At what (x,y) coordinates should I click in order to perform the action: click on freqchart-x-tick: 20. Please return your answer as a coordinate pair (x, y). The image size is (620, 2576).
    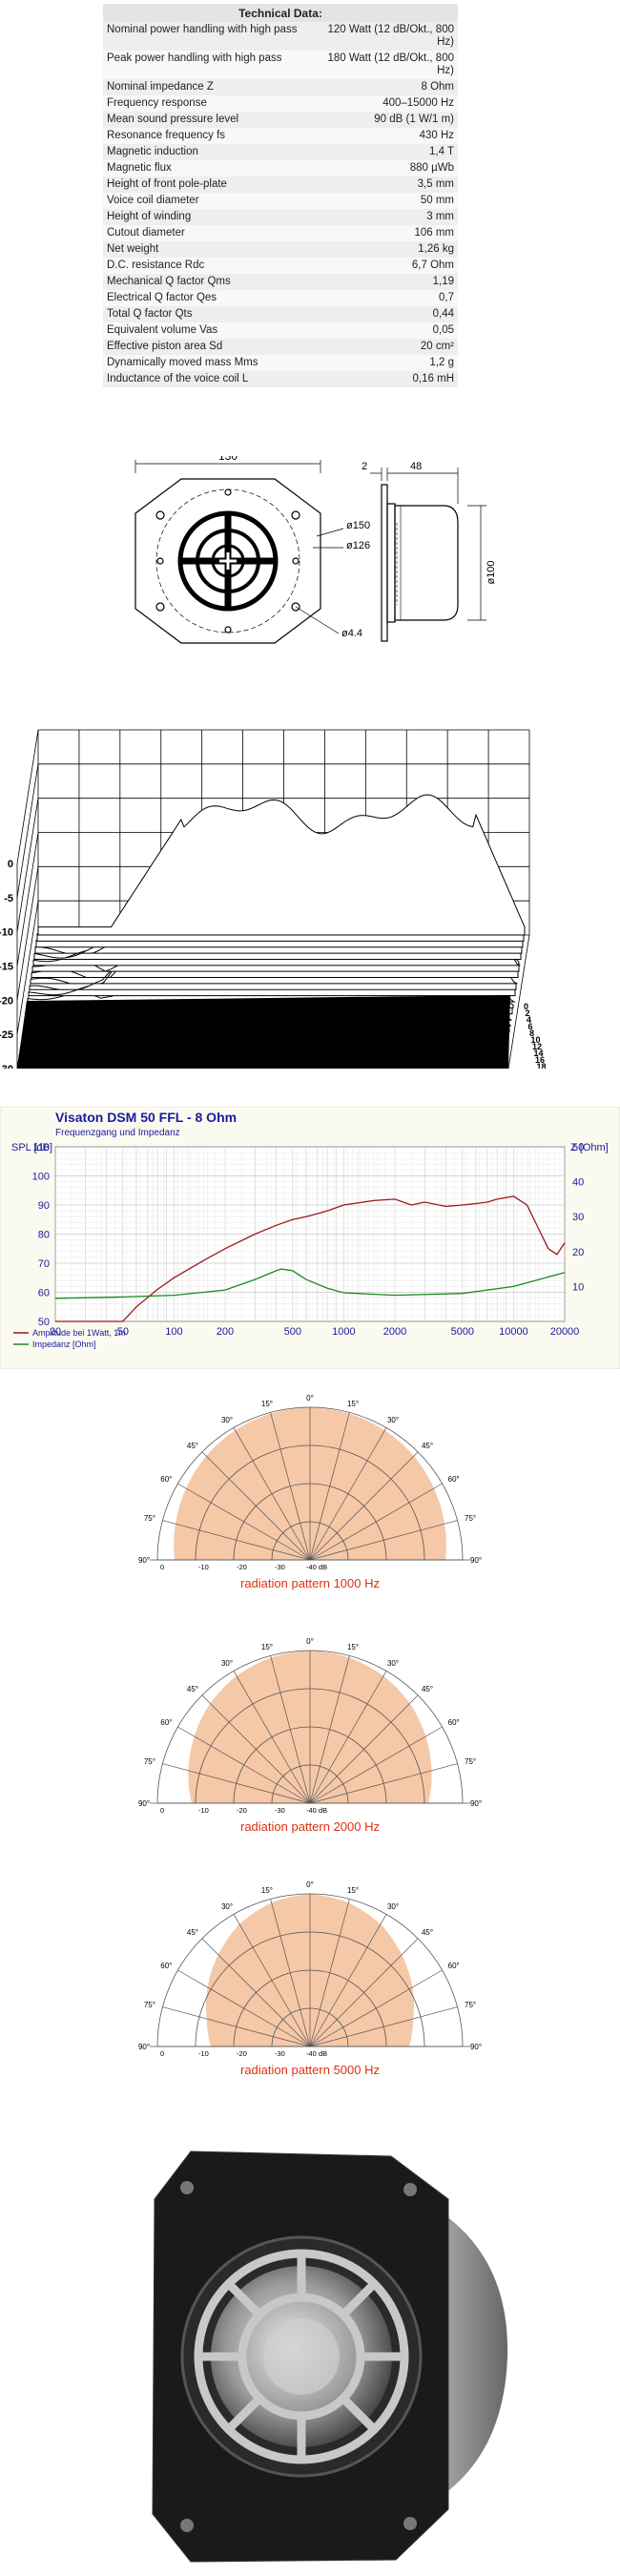
    Looking at the image, I should click on (55, 1332).